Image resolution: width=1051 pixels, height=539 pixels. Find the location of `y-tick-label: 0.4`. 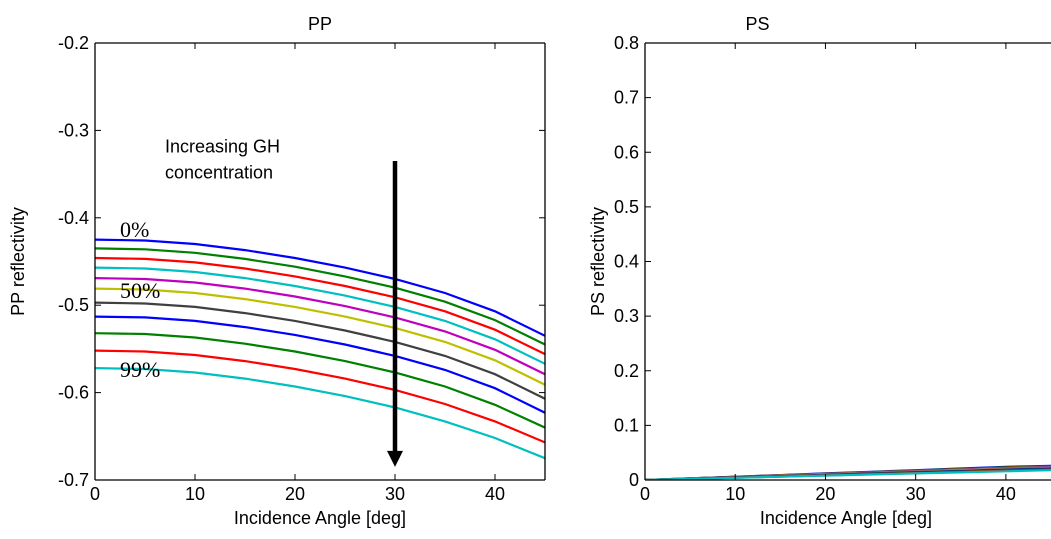

y-tick-label: 0.4 is located at coordinates (626, 262).